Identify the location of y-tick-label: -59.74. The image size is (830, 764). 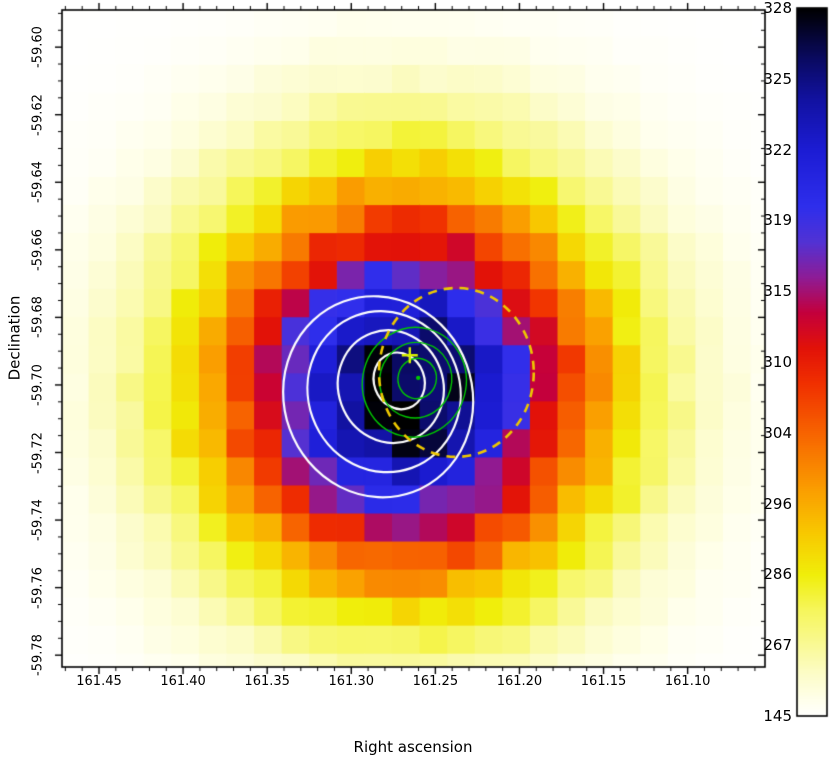
(38, 520).